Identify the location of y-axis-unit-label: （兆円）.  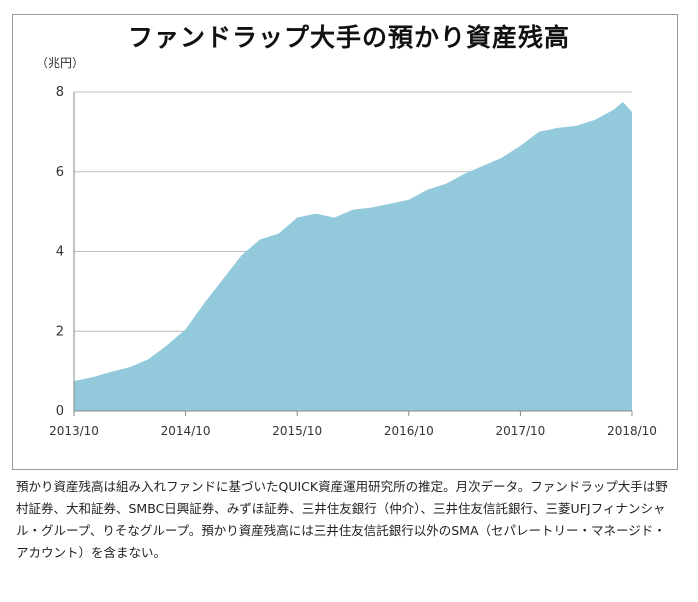
(60, 63).